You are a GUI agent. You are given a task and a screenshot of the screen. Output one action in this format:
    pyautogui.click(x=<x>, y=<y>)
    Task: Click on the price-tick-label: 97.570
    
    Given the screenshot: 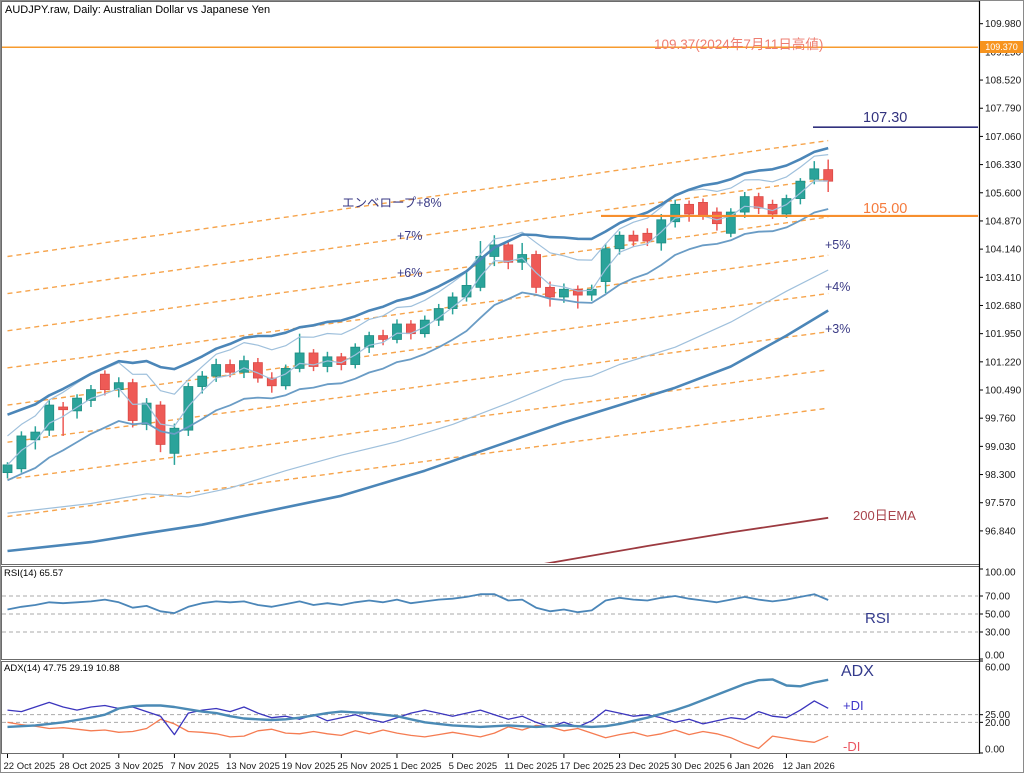 What is the action you would take?
    pyautogui.click(x=1000, y=503)
    